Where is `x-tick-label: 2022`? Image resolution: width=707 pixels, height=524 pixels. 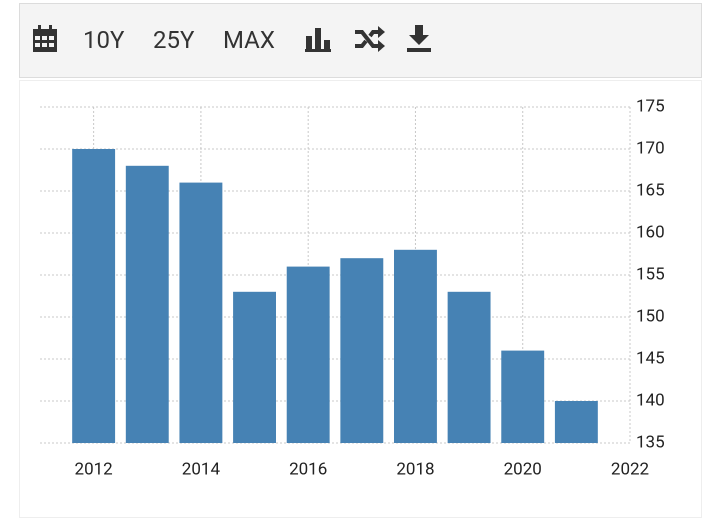 x-tick-label: 2022 is located at coordinates (630, 469).